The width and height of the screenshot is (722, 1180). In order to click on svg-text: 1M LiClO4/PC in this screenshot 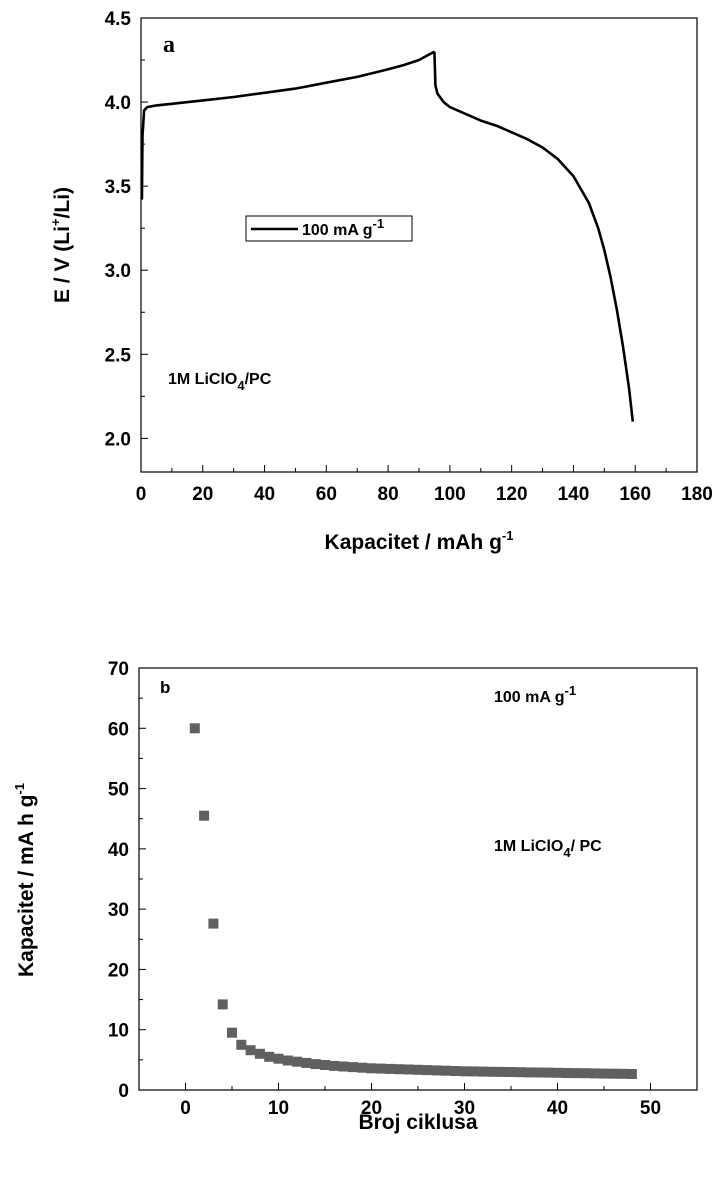, I will do `click(220, 382)`.